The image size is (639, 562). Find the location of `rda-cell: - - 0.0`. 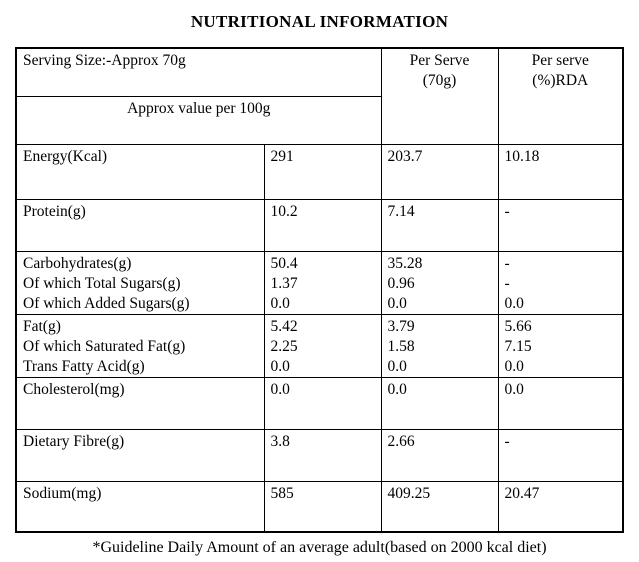

rda-cell: - - 0.0 is located at coordinates (560, 282).